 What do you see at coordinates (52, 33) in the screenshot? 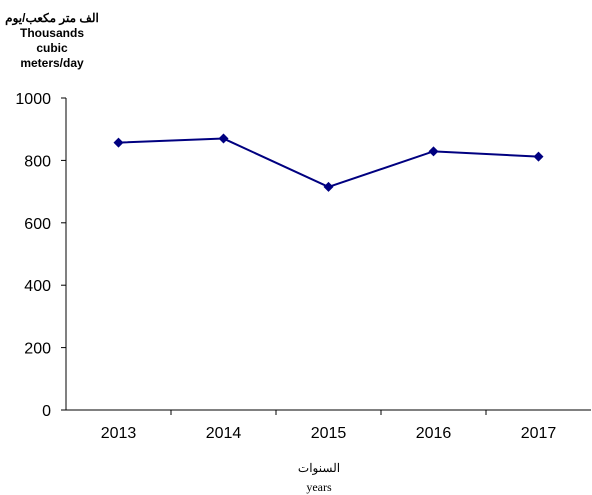
I see `y-axis-title-line-1: Thousands` at bounding box center [52, 33].